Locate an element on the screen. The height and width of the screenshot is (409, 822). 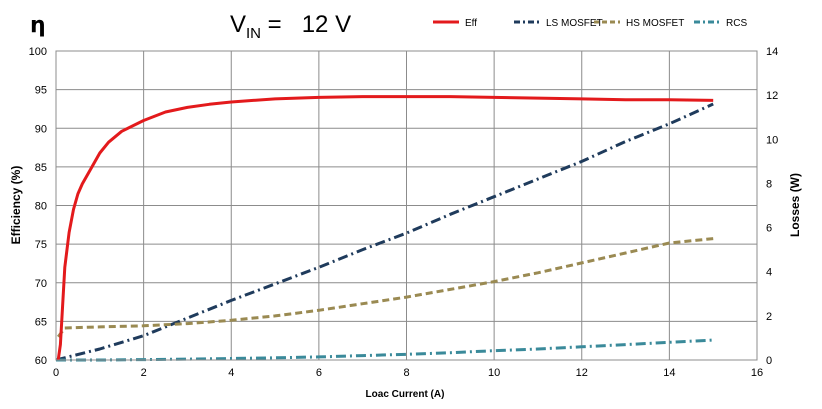
x-tick-label: 8 is located at coordinates (406, 373).